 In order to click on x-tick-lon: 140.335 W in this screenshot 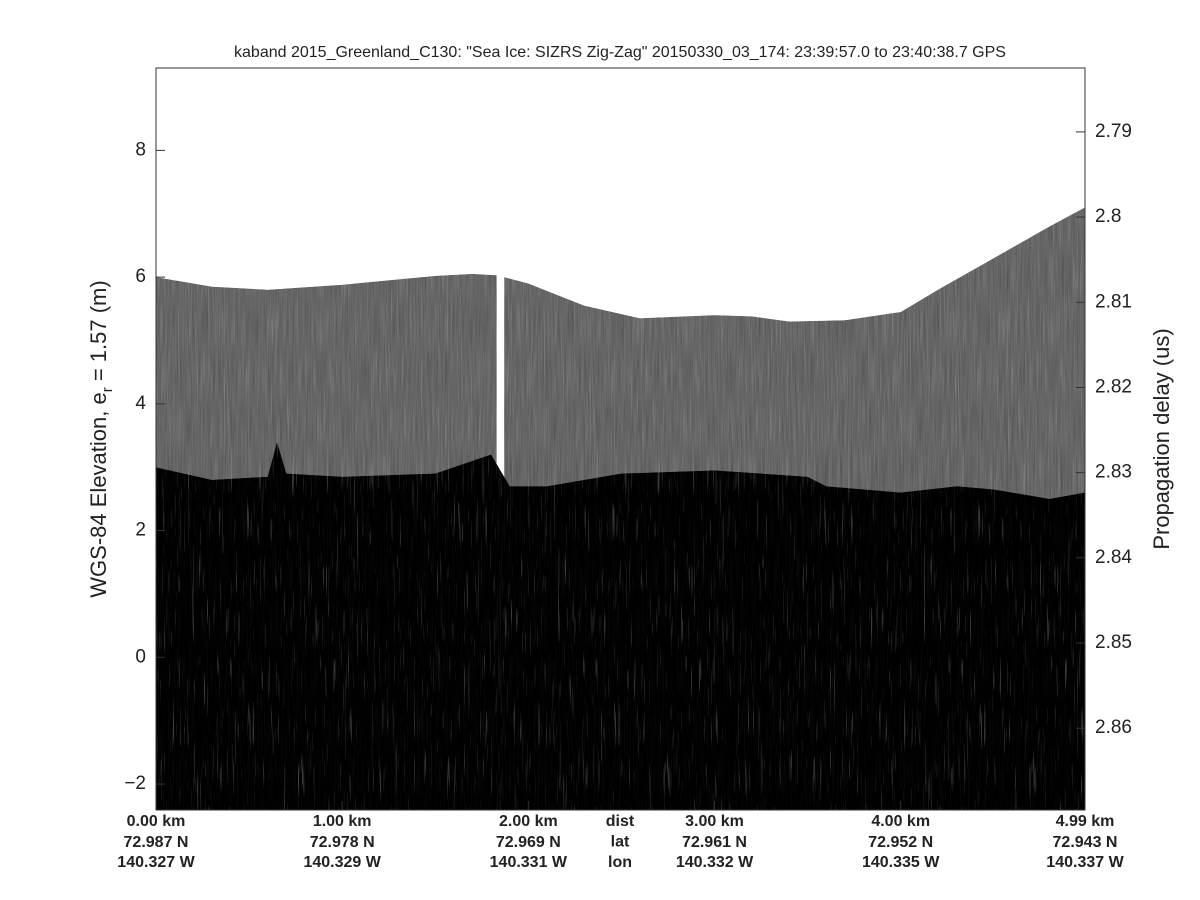, I will do `click(901, 862)`.